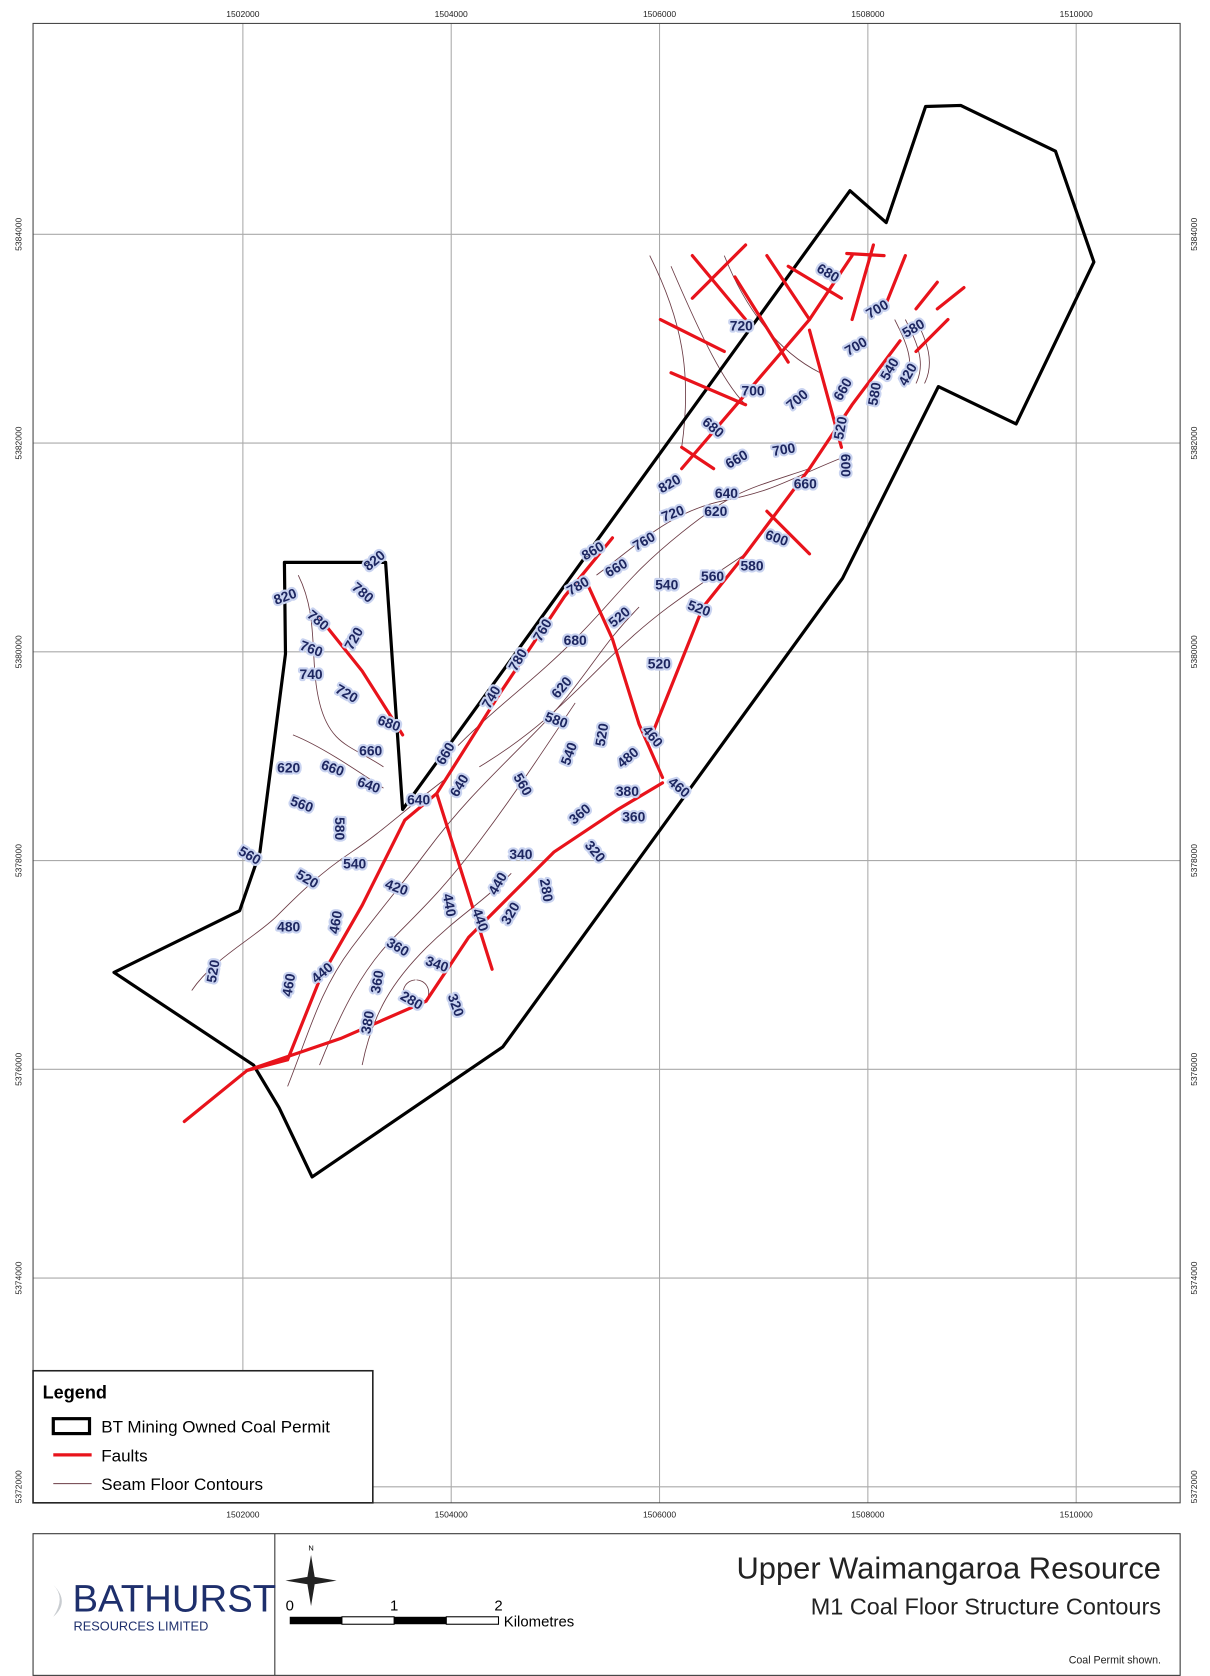 The image size is (1210, 1676). What do you see at coordinates (633, 817) in the screenshot?
I see `contour-label: 360` at bounding box center [633, 817].